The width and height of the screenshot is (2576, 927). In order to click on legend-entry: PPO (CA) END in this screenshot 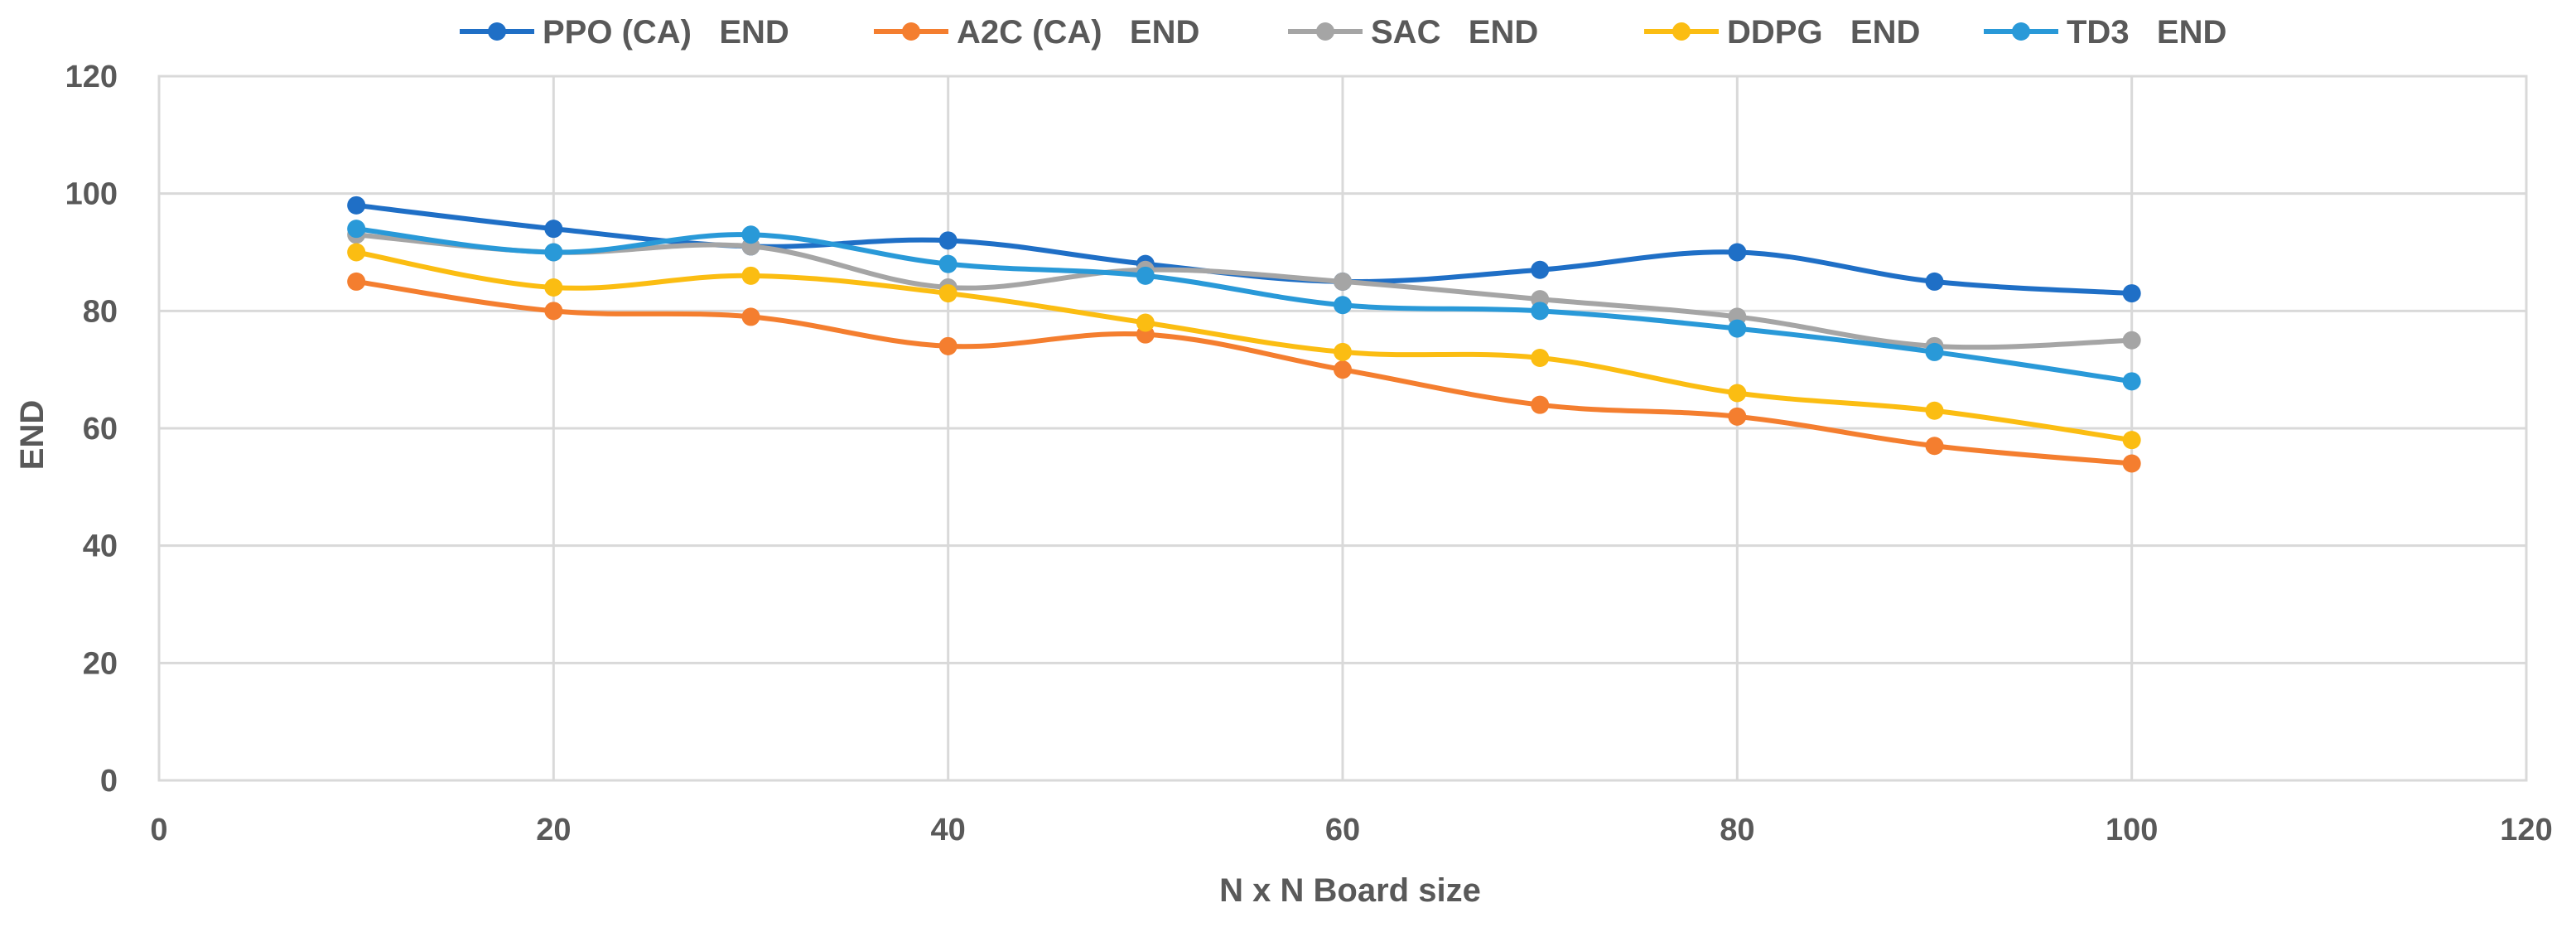, I will do `click(624, 32)`.